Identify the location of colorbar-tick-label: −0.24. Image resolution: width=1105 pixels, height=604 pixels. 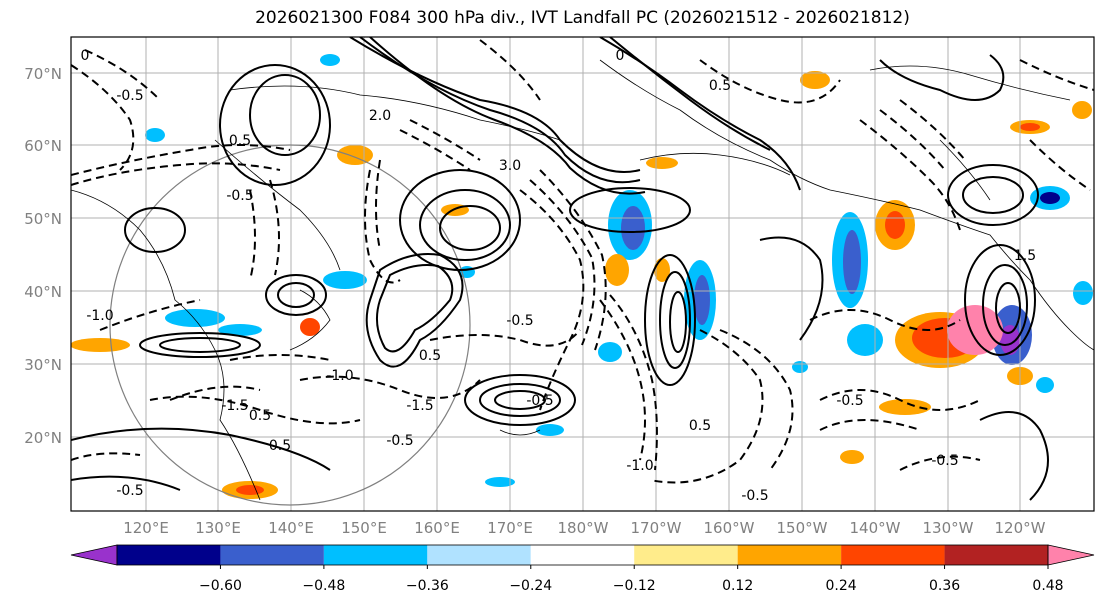
(530, 586).